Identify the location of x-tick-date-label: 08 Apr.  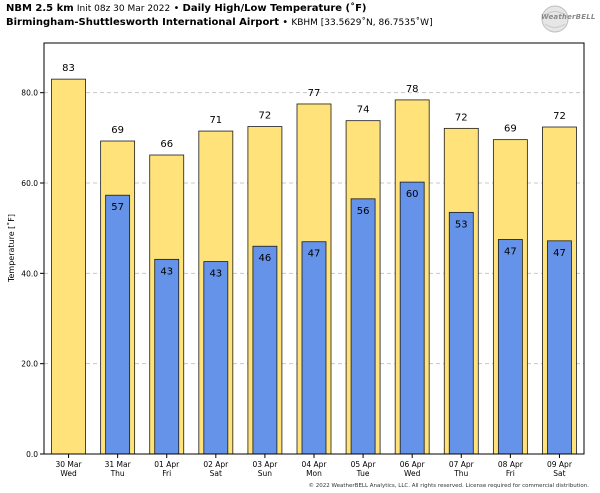
(511, 464).